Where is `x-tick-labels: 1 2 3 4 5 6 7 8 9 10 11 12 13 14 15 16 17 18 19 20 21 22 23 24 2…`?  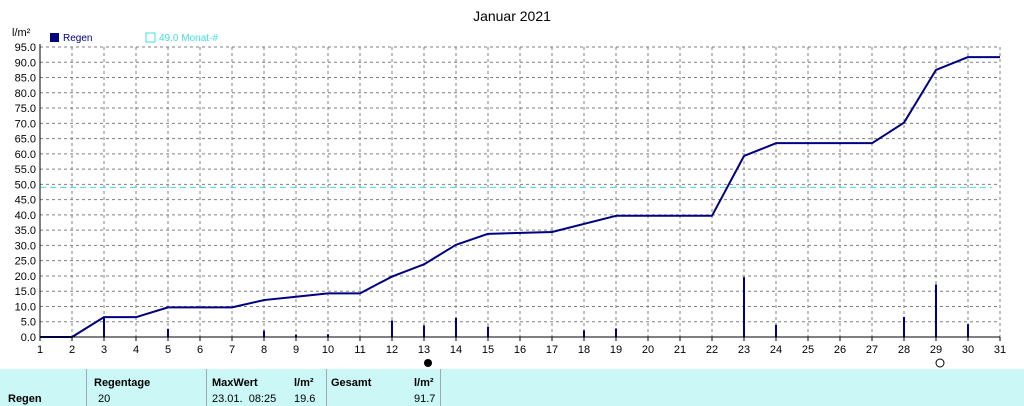
x-tick-labels: 1 2 3 4 5 6 7 8 9 10 11 12 13 14 15 16 17 18 19 20 21 22 23 24 2… is located at coordinates (521, 350).